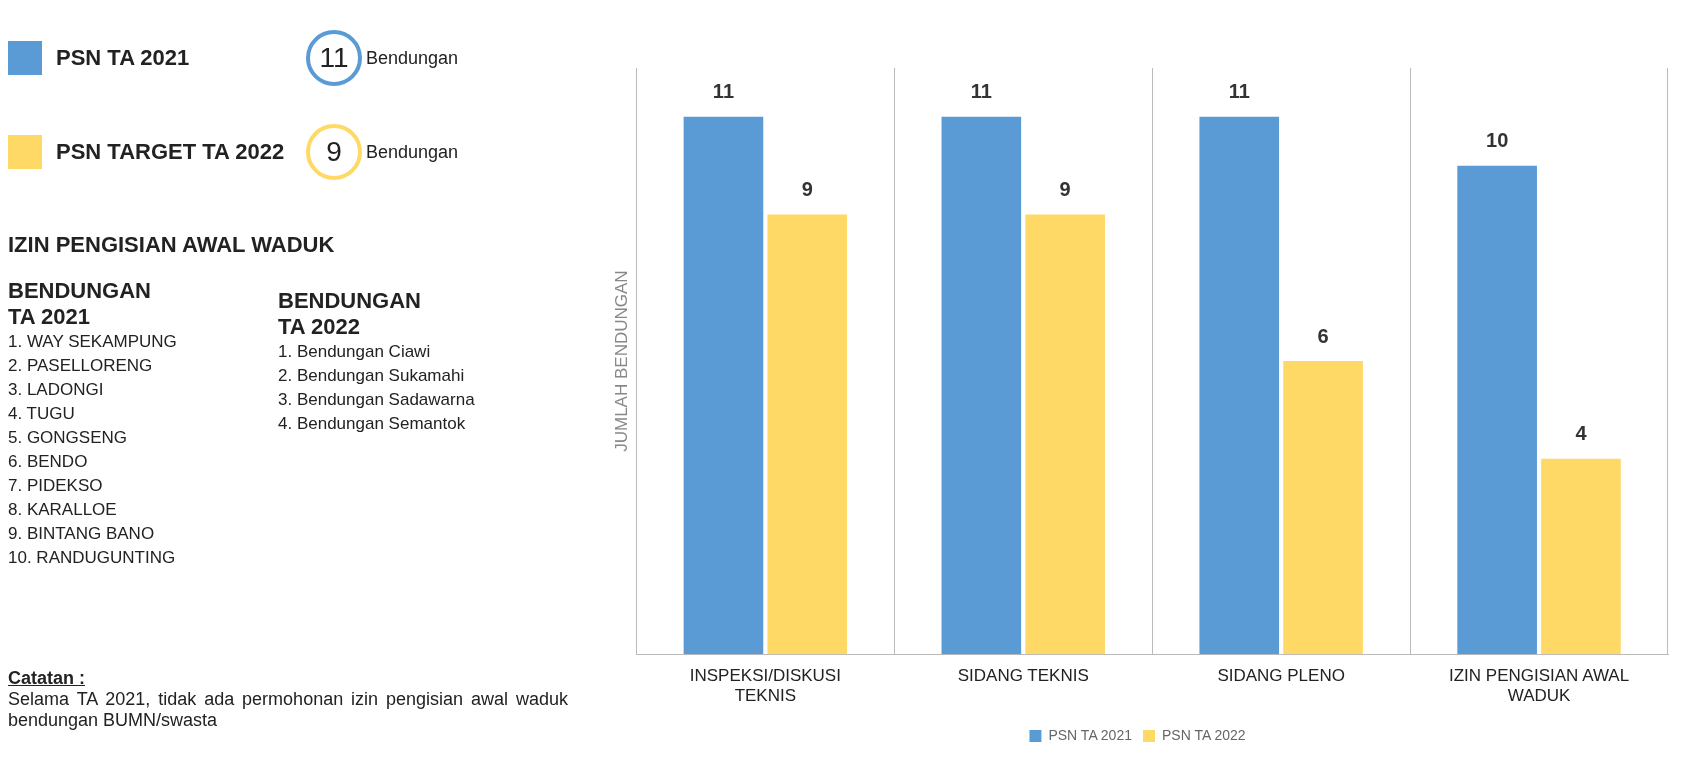 This screenshot has height=775, width=1698. I want to click on text: 3. Bendungan Sadawarna, so click(377, 400).